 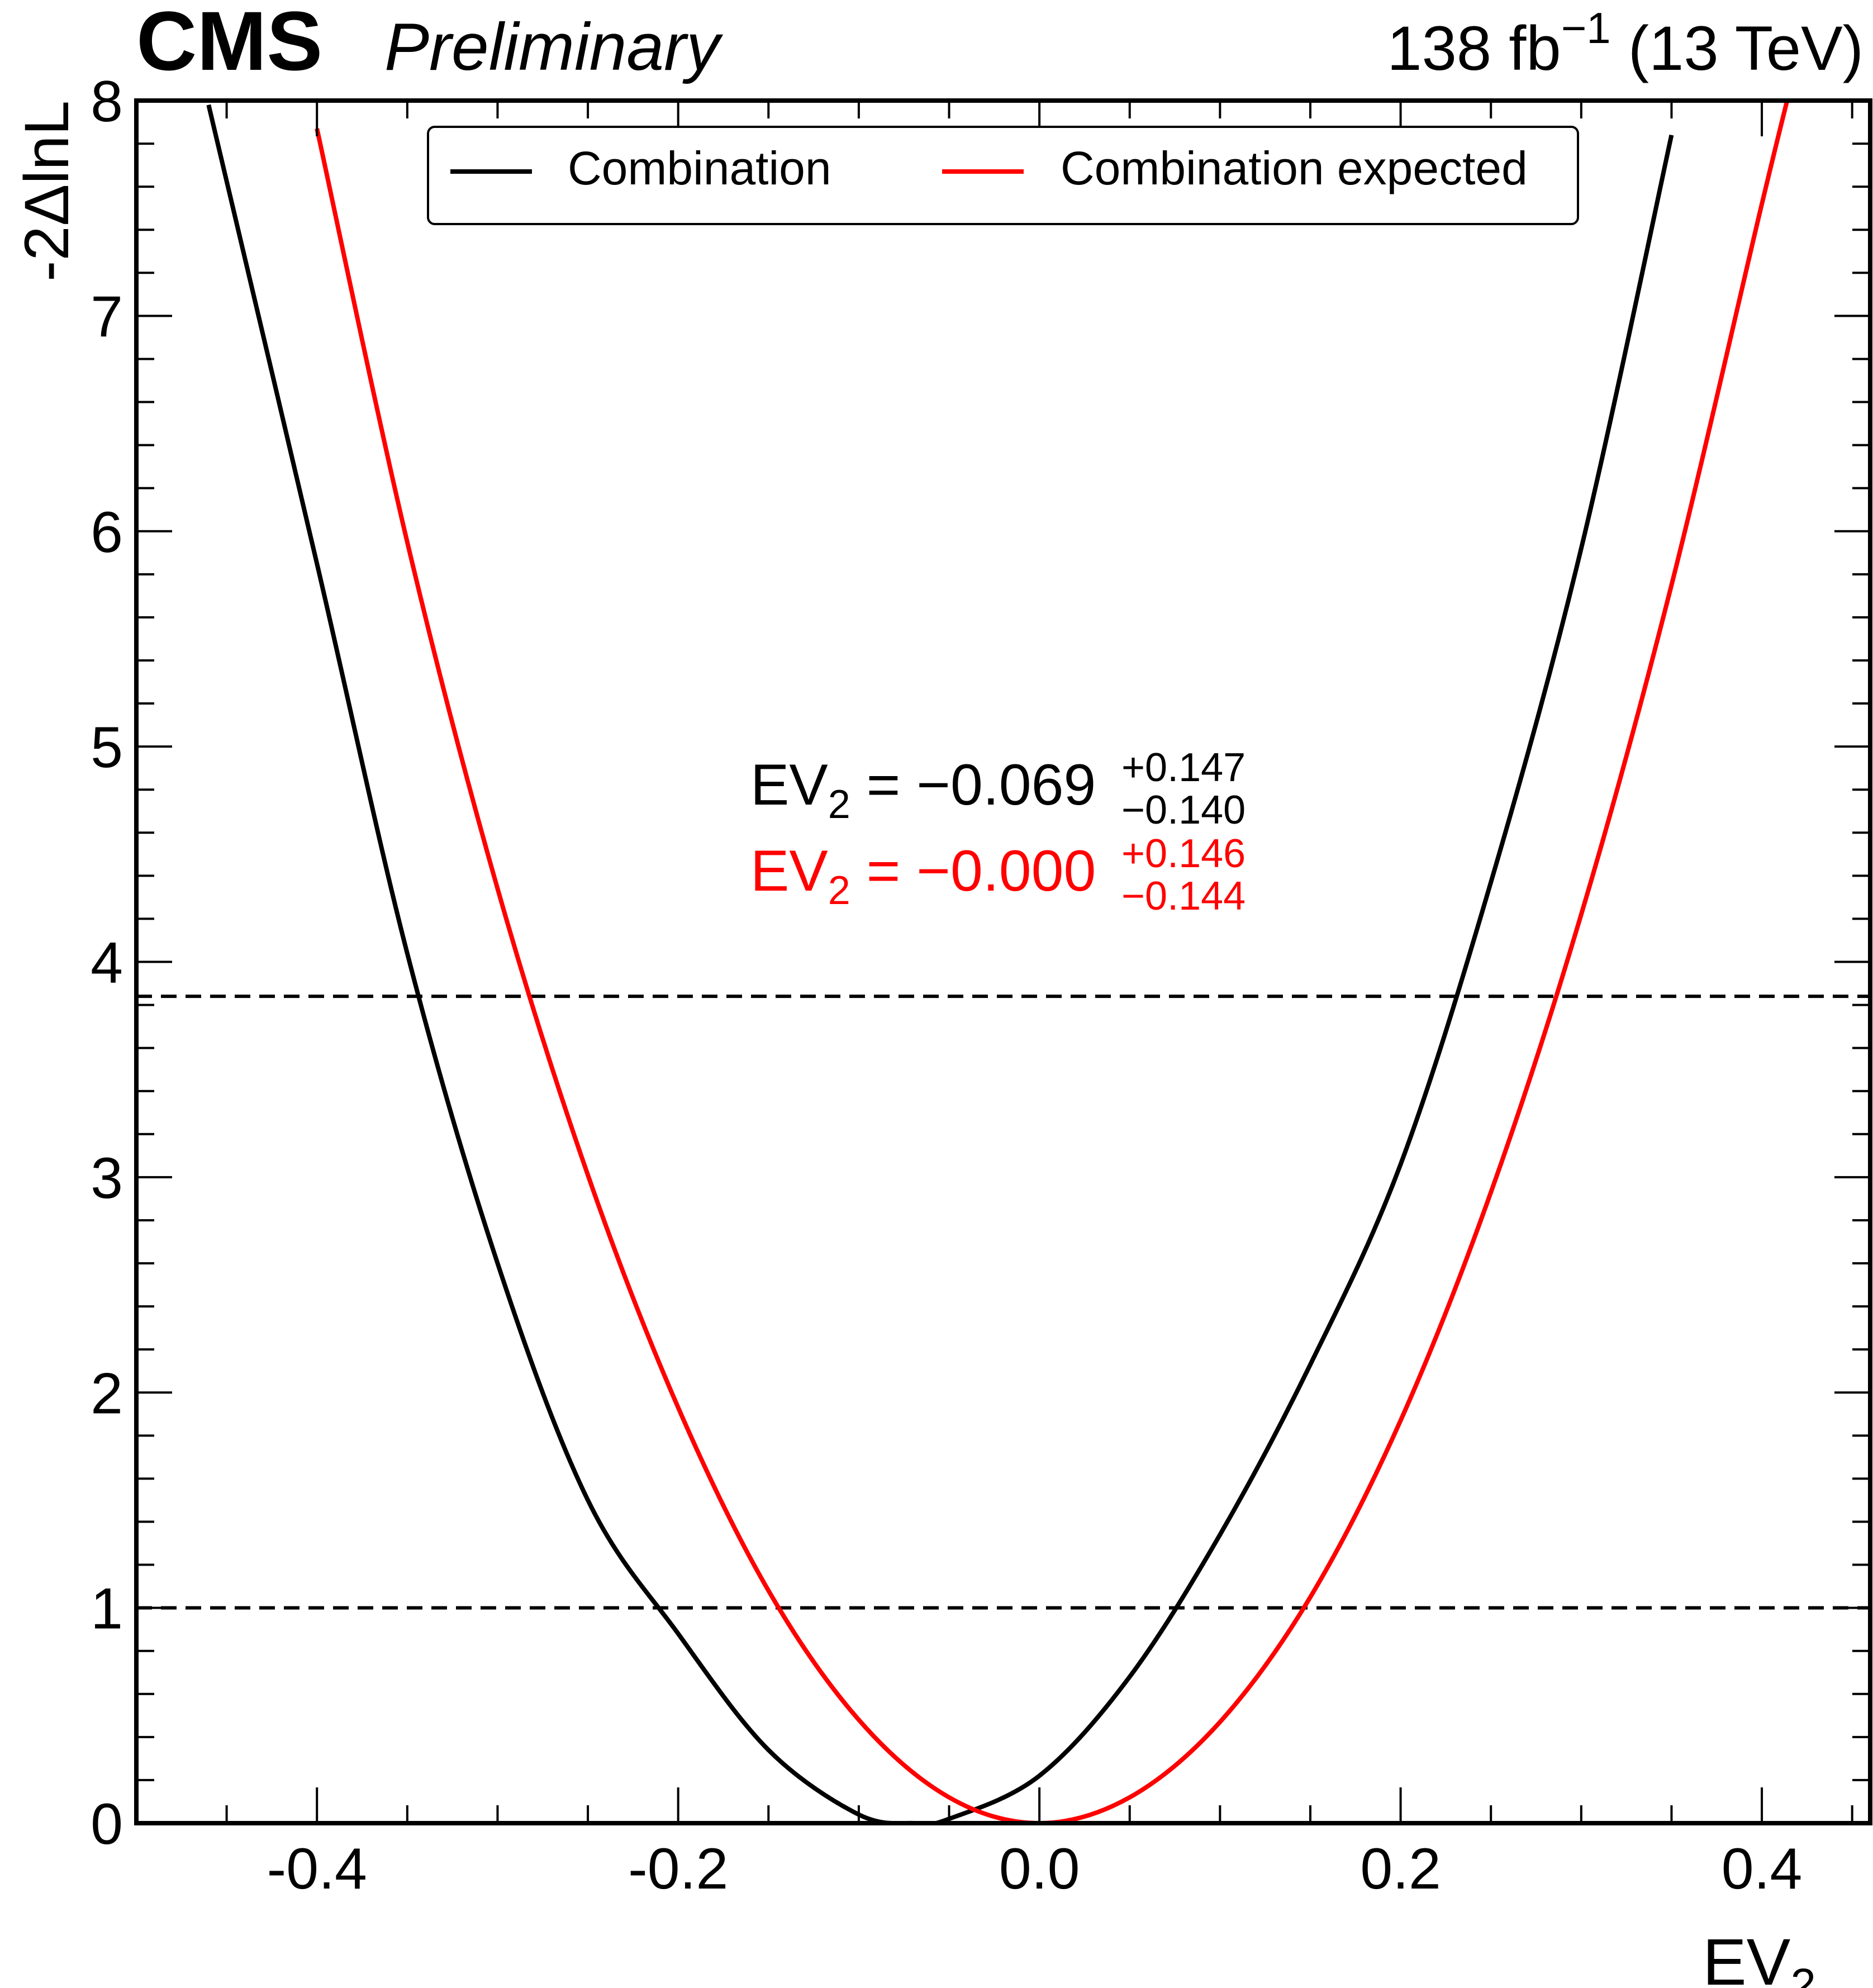 What do you see at coordinates (107, 963) in the screenshot?
I see `y-tick-label: 4` at bounding box center [107, 963].